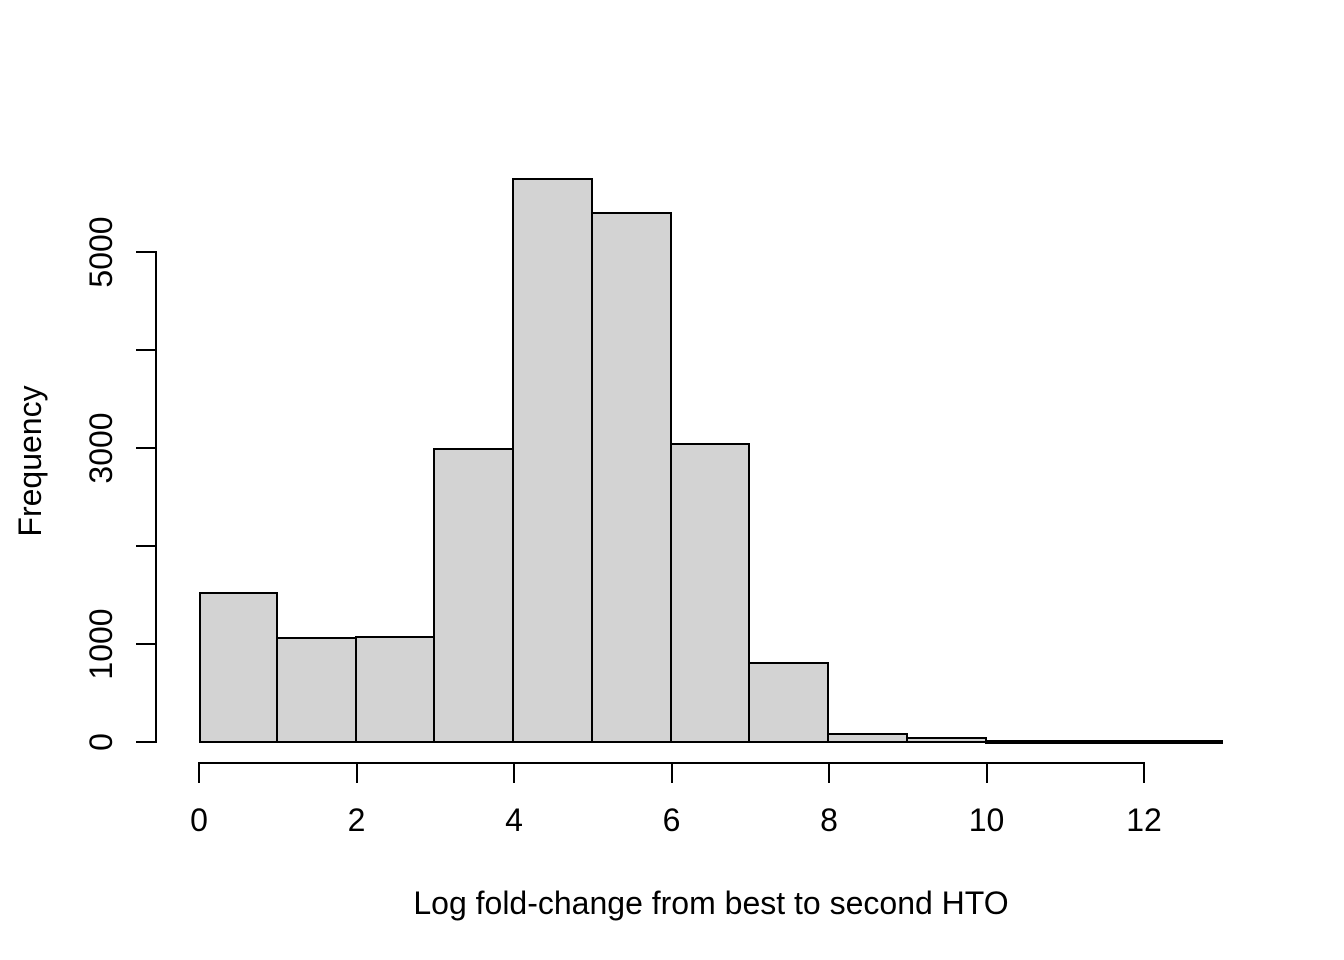 Image resolution: width=1344 pixels, height=960 pixels. I want to click on y-axis-line, so click(156, 497).